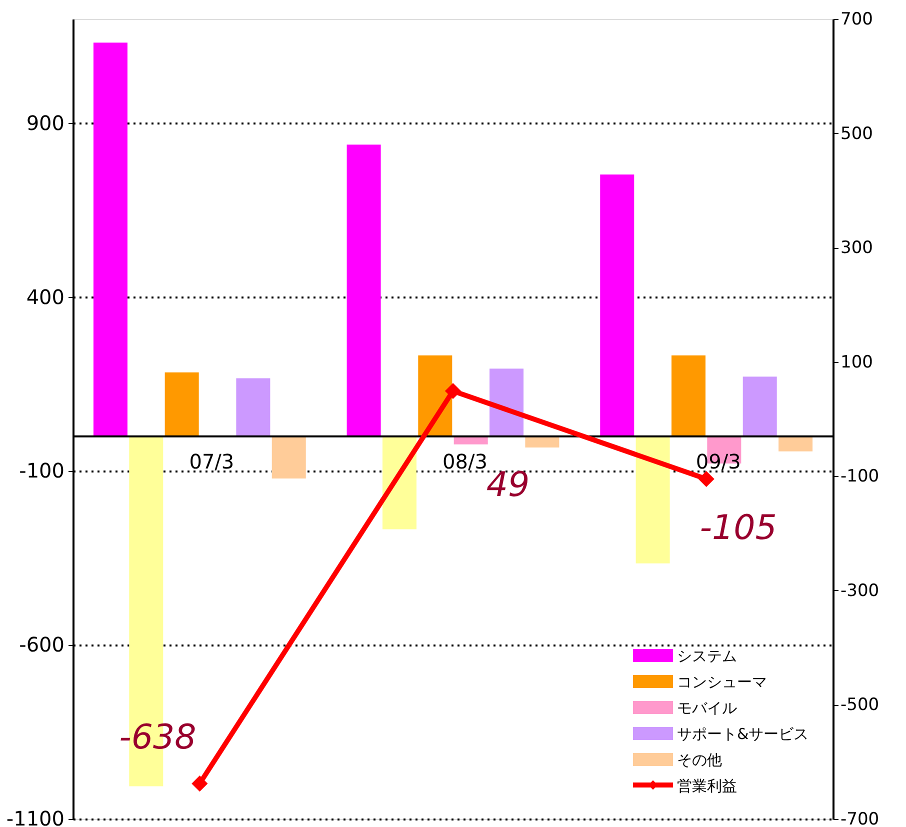  I want to click on y2-tick-label: 100, so click(856, 362).